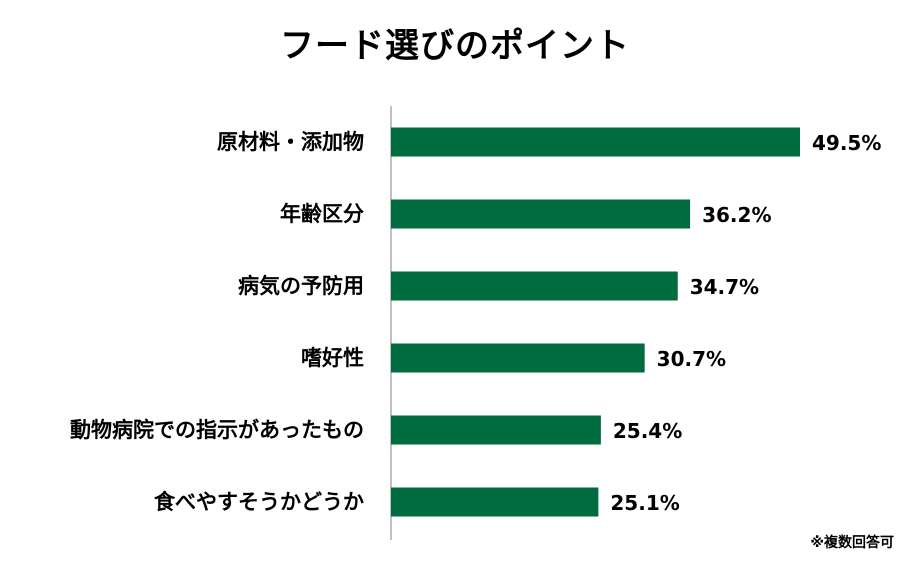 The image size is (910, 562). Describe the element at coordinates (644, 503) in the screenshot. I see `data-label: 25.1%` at that location.